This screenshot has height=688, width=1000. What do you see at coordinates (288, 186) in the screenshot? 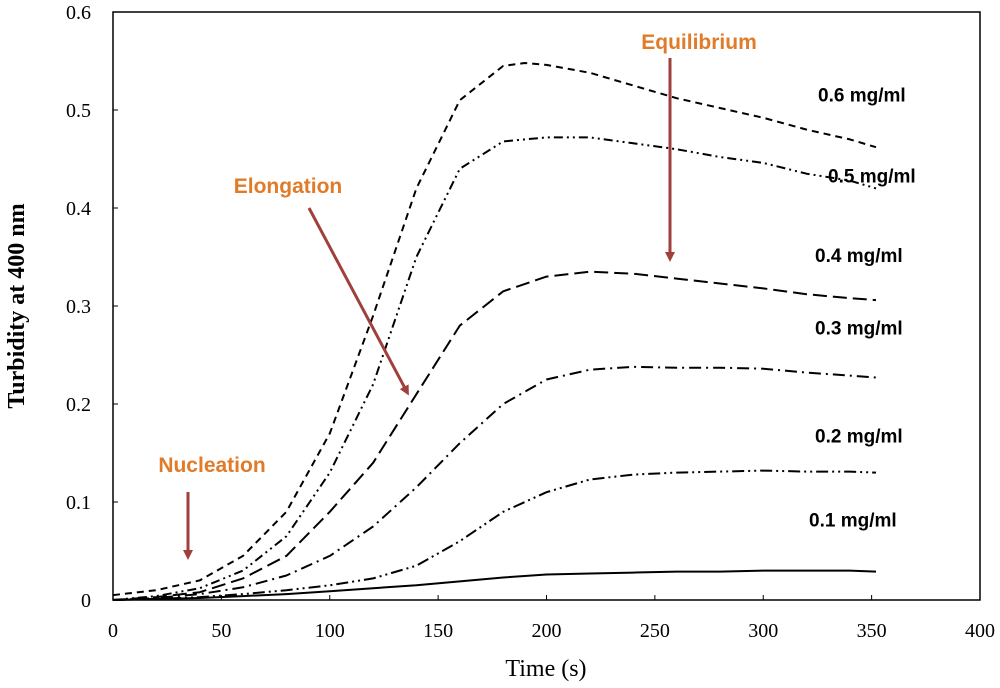
I see `annotation-elongation: Elongation` at bounding box center [288, 186].